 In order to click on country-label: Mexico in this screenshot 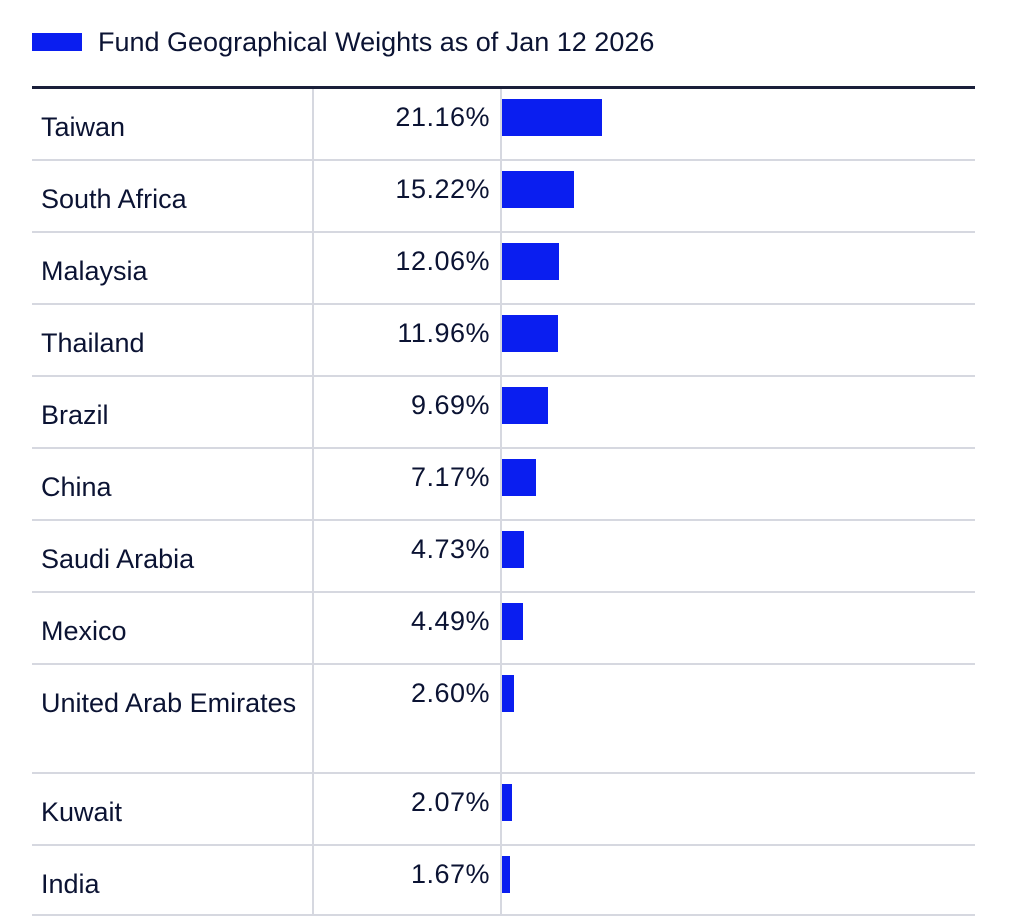, I will do `click(173, 628)`.